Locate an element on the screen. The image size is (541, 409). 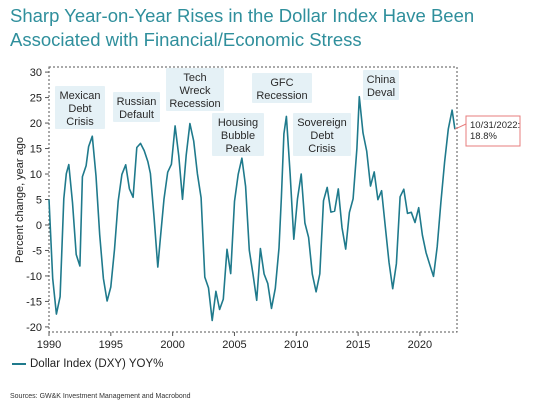
x-tick-label: 2010 is located at coordinates (296, 345).